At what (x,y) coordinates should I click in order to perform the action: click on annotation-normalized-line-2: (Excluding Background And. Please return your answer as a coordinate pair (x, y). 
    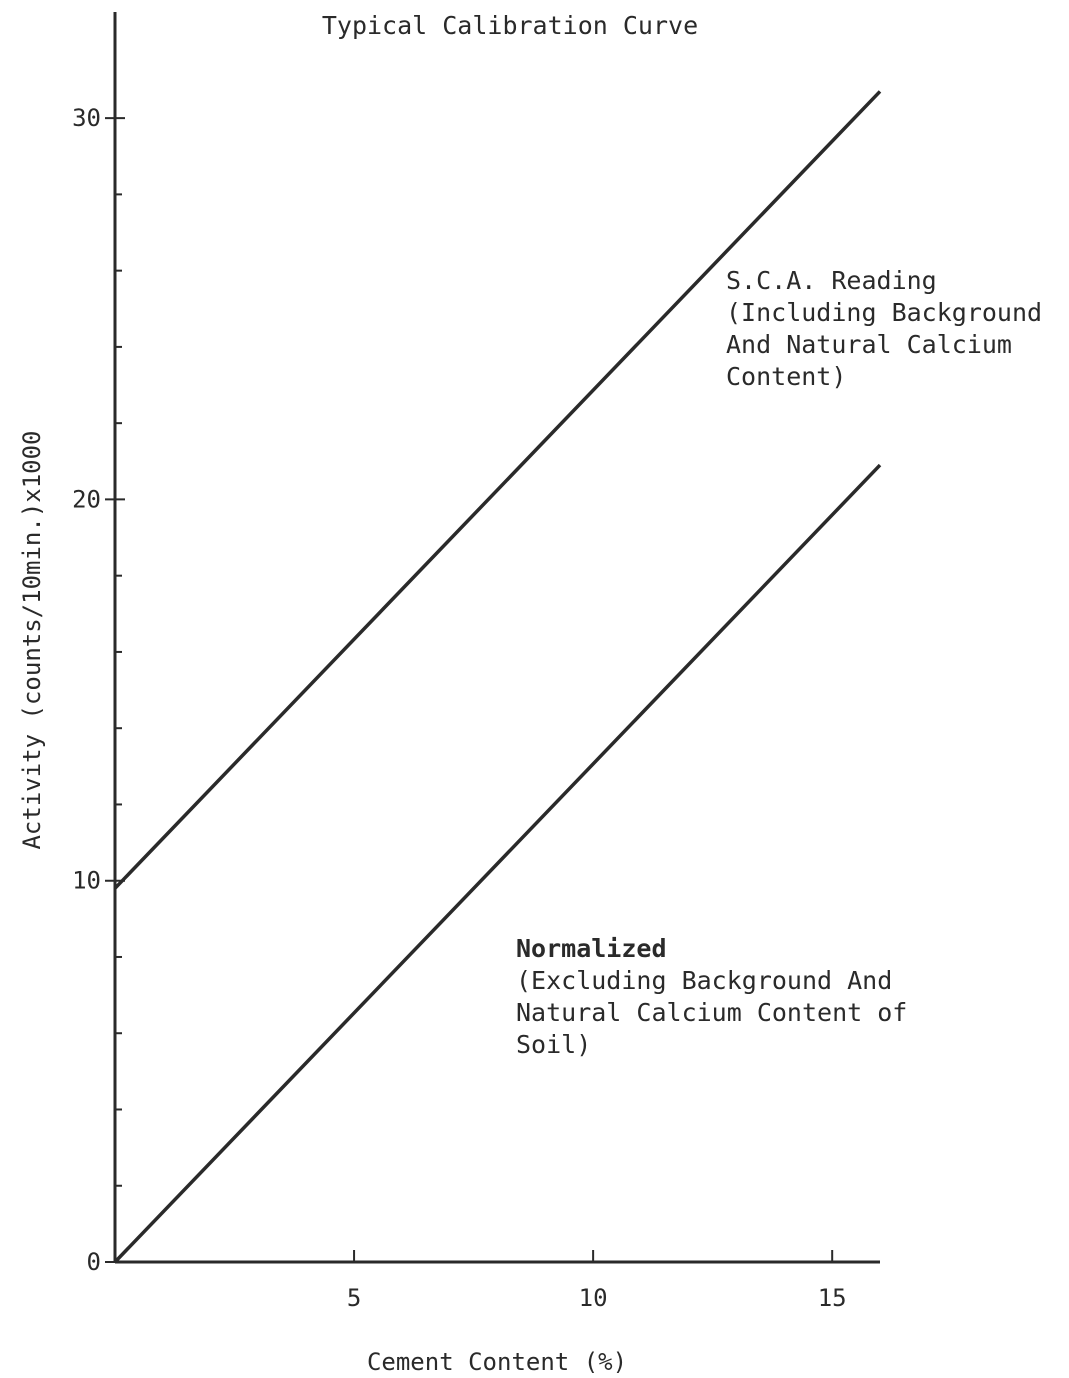
    Looking at the image, I should click on (704, 980).